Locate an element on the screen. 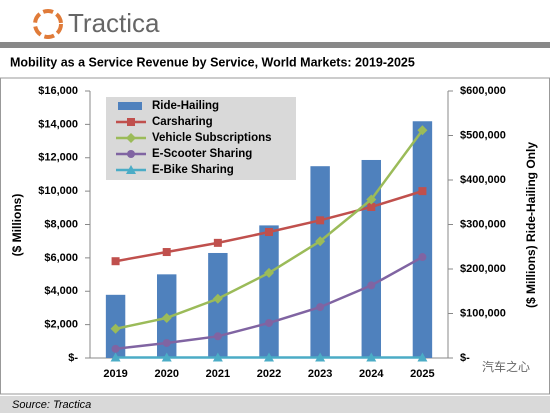 This screenshot has height=418, width=550. x-tick-label: 2024 is located at coordinates (371, 374).